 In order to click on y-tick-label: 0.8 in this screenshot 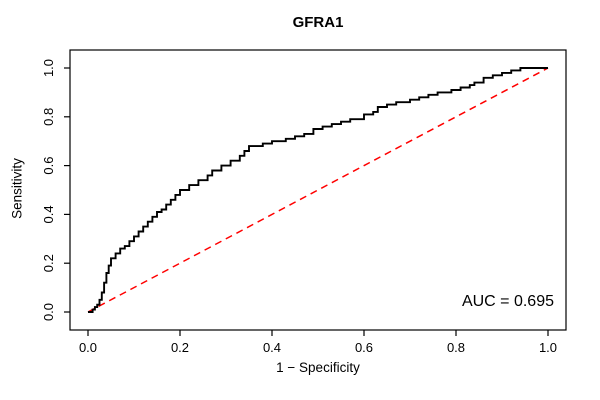, I will do `click(48, 117)`.